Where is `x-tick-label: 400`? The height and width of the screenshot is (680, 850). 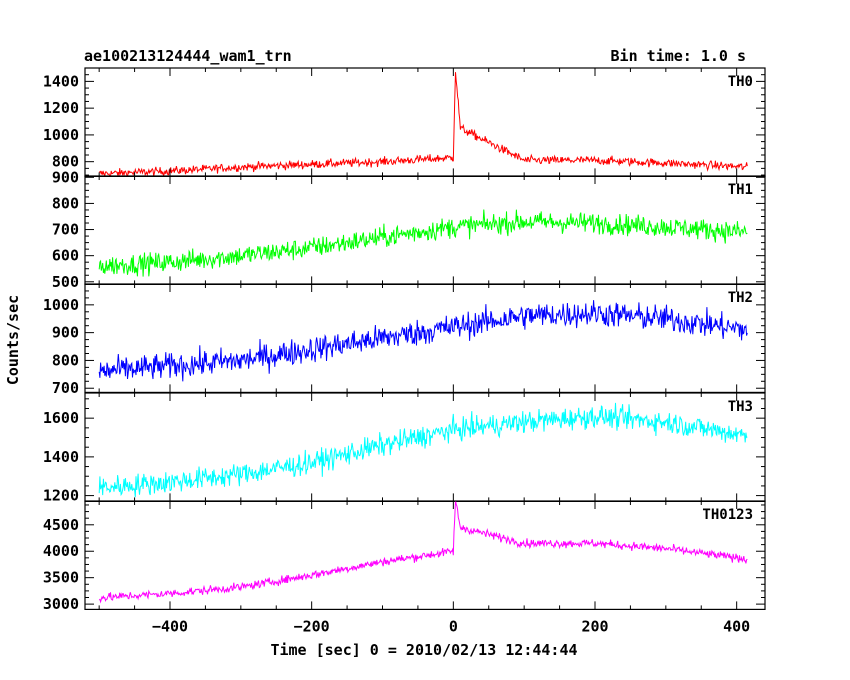 x-tick-label: 400 is located at coordinates (736, 626).